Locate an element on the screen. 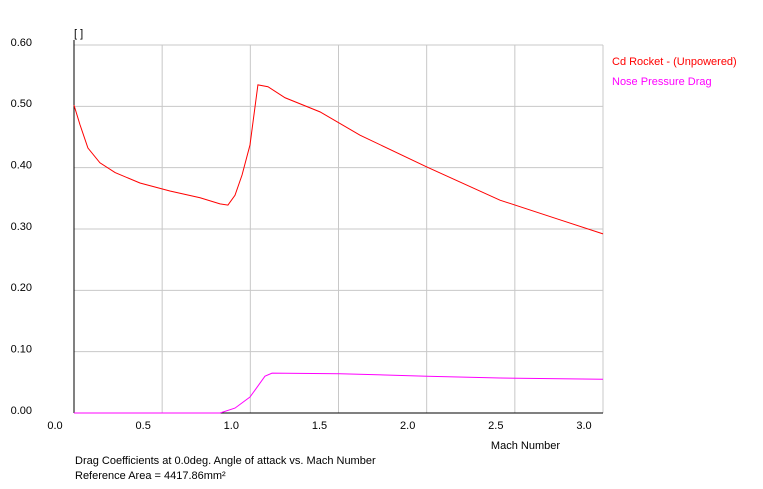  y-tick-label: 0.20 is located at coordinates (21, 288).